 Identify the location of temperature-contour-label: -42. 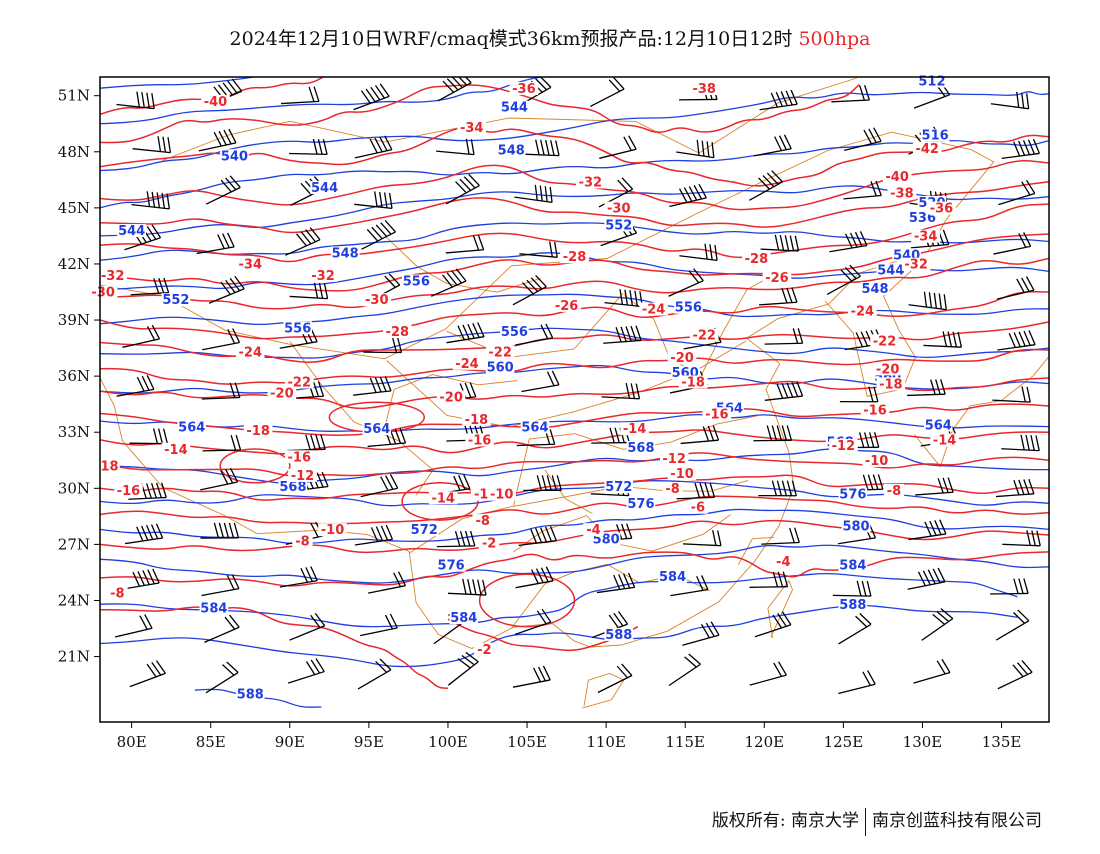
(927, 149).